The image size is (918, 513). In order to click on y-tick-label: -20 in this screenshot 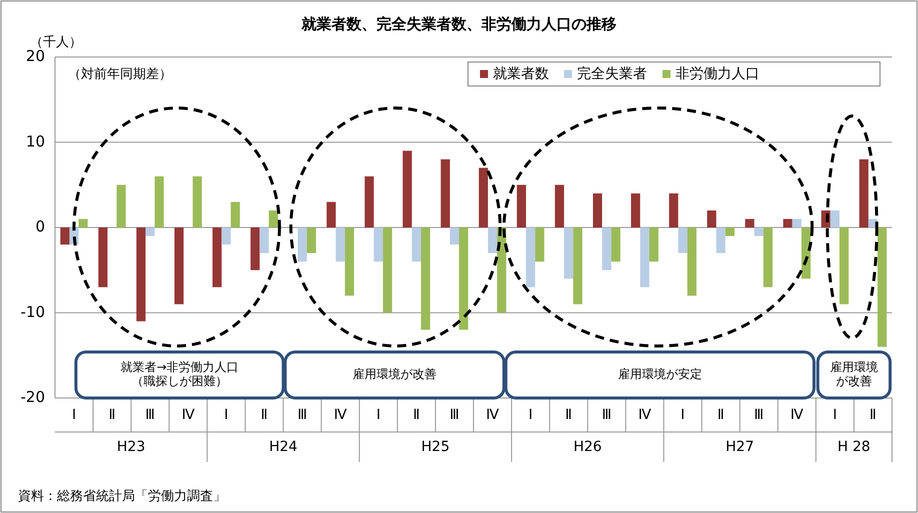, I will do `click(32, 397)`.